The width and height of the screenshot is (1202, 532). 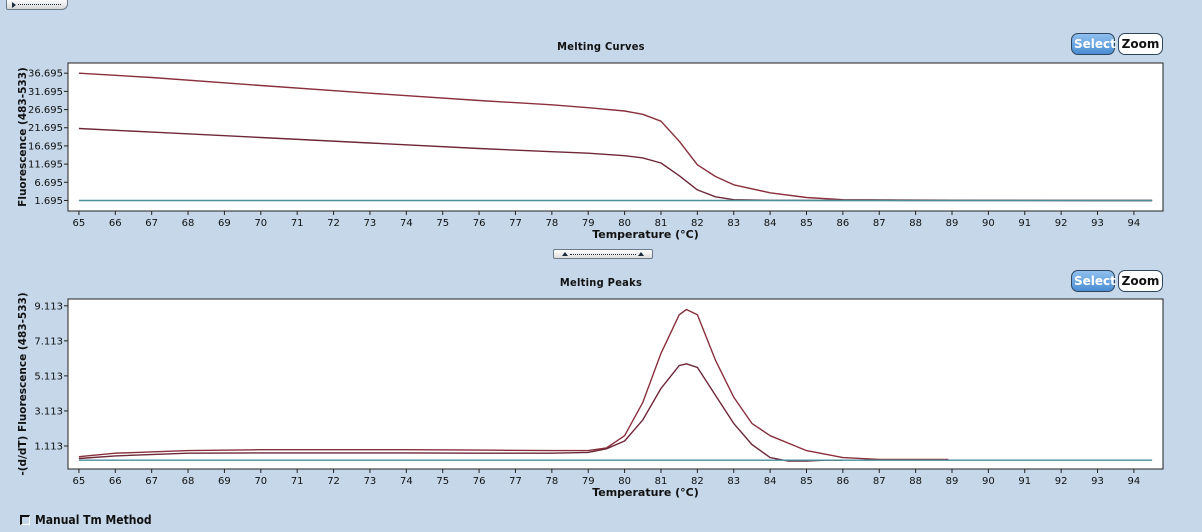 What do you see at coordinates (48, 306) in the screenshot?
I see `peaks-y-tick-label: 9.113` at bounding box center [48, 306].